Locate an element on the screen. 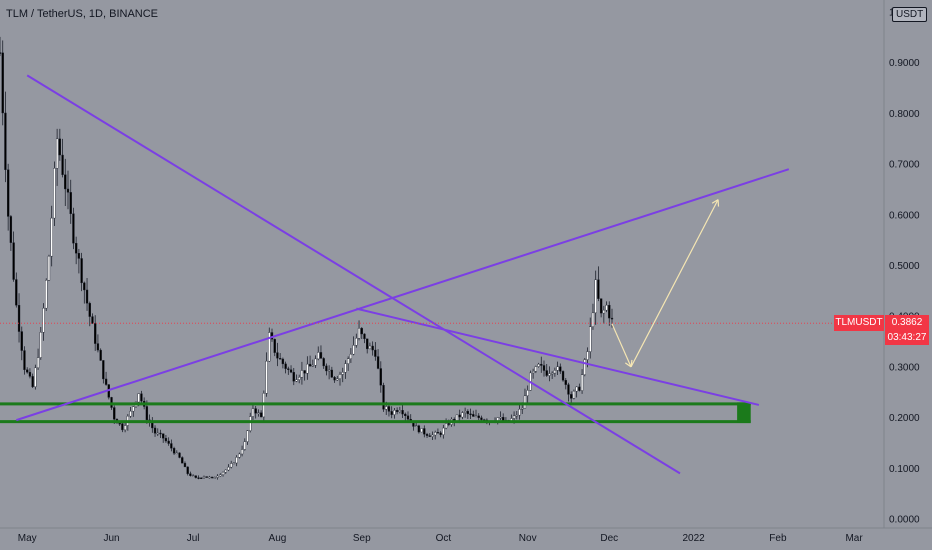  bar-countdown: 03:43:27 is located at coordinates (907, 337).